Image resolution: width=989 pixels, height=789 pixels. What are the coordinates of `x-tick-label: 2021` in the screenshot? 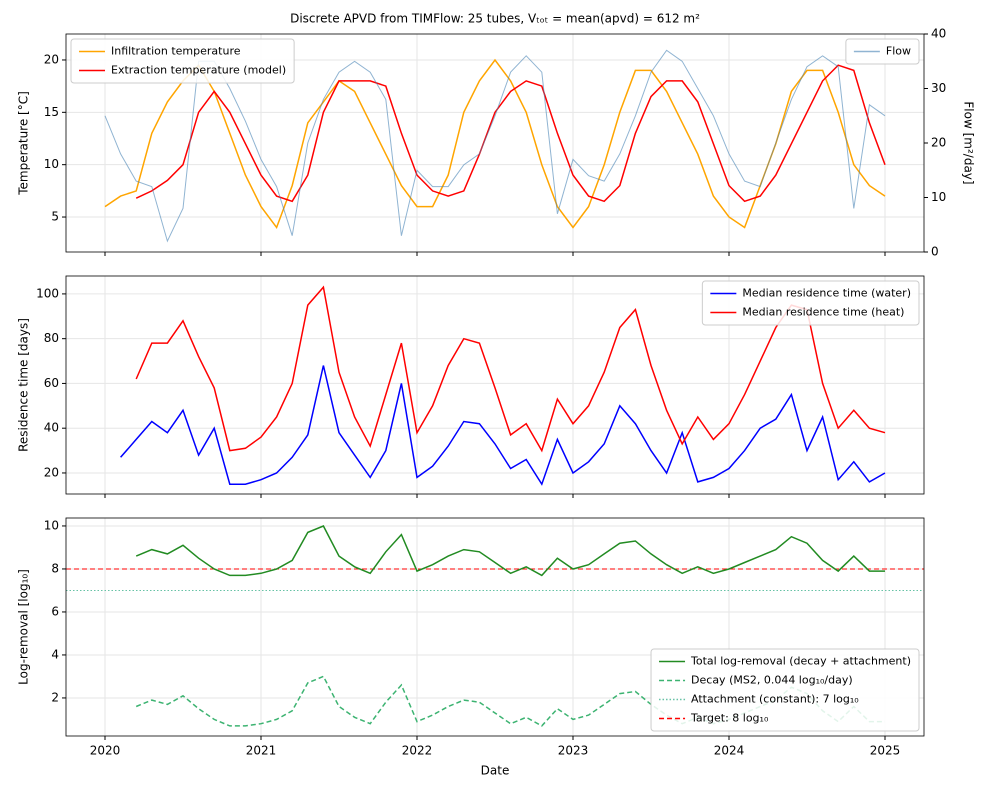 It's located at (261, 751).